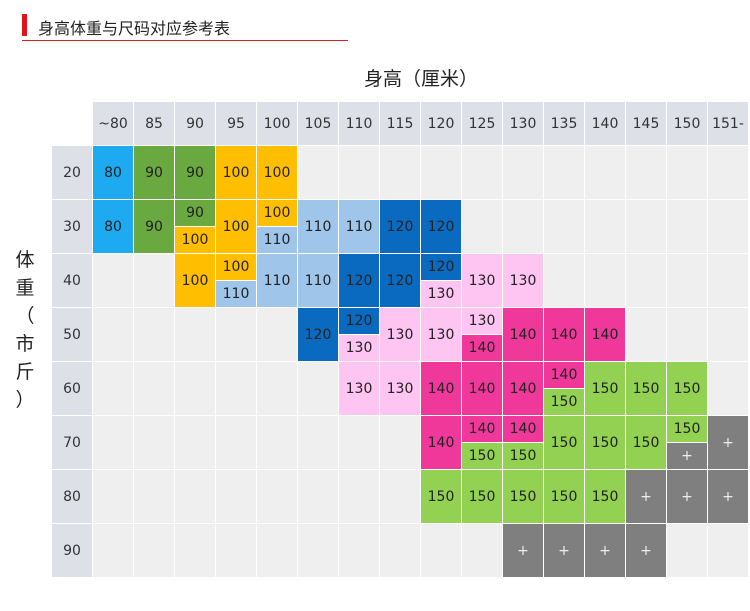 The height and width of the screenshot is (611, 750). I want to click on size-cell: 90 100, so click(195, 226).